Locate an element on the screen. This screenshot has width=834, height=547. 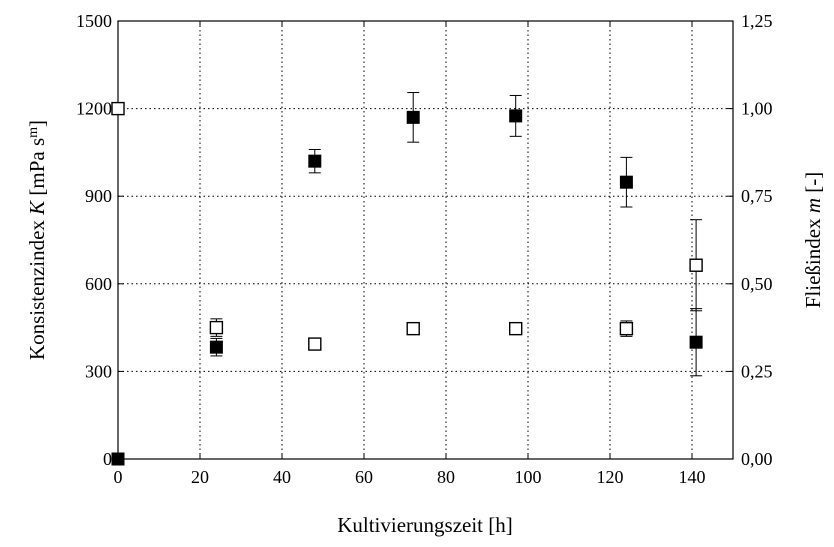
y-right-tick-label: 1,00 is located at coordinates (757, 109).